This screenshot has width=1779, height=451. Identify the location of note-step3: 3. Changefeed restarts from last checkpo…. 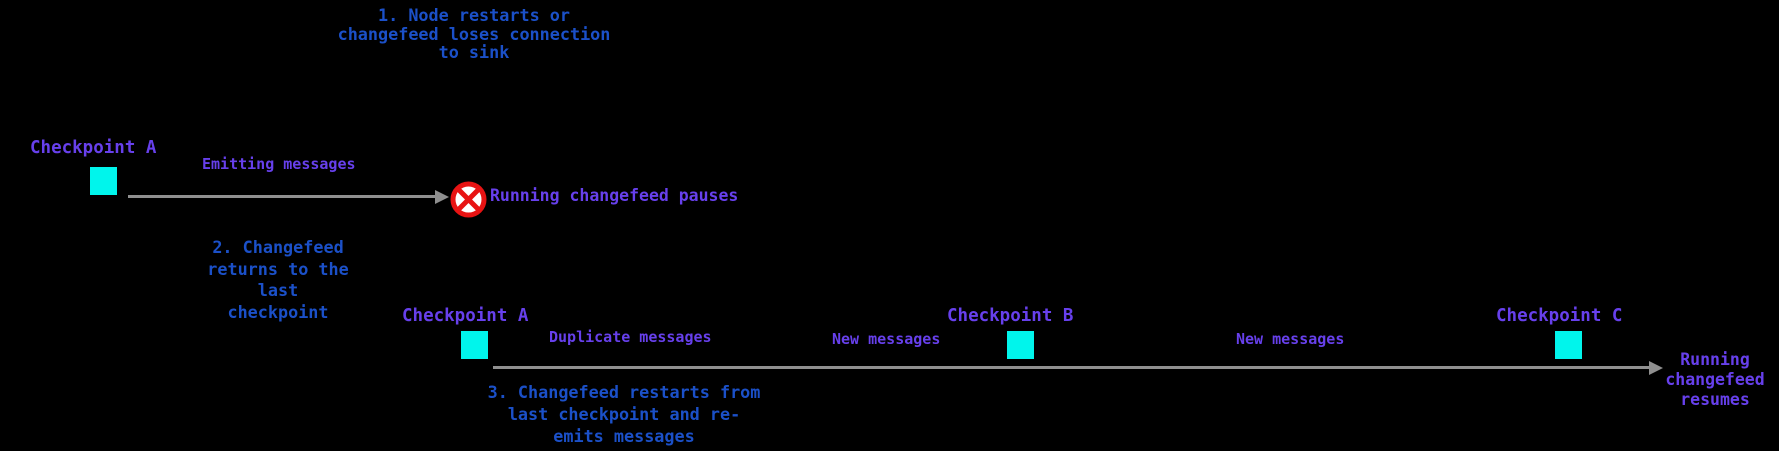
(624, 414).